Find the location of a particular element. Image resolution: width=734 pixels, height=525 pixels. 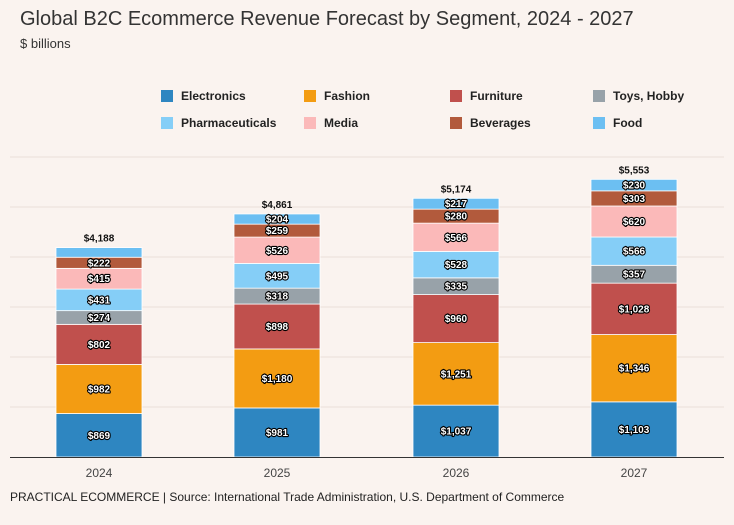

segment-value-label: $204 is located at coordinates (277, 220).